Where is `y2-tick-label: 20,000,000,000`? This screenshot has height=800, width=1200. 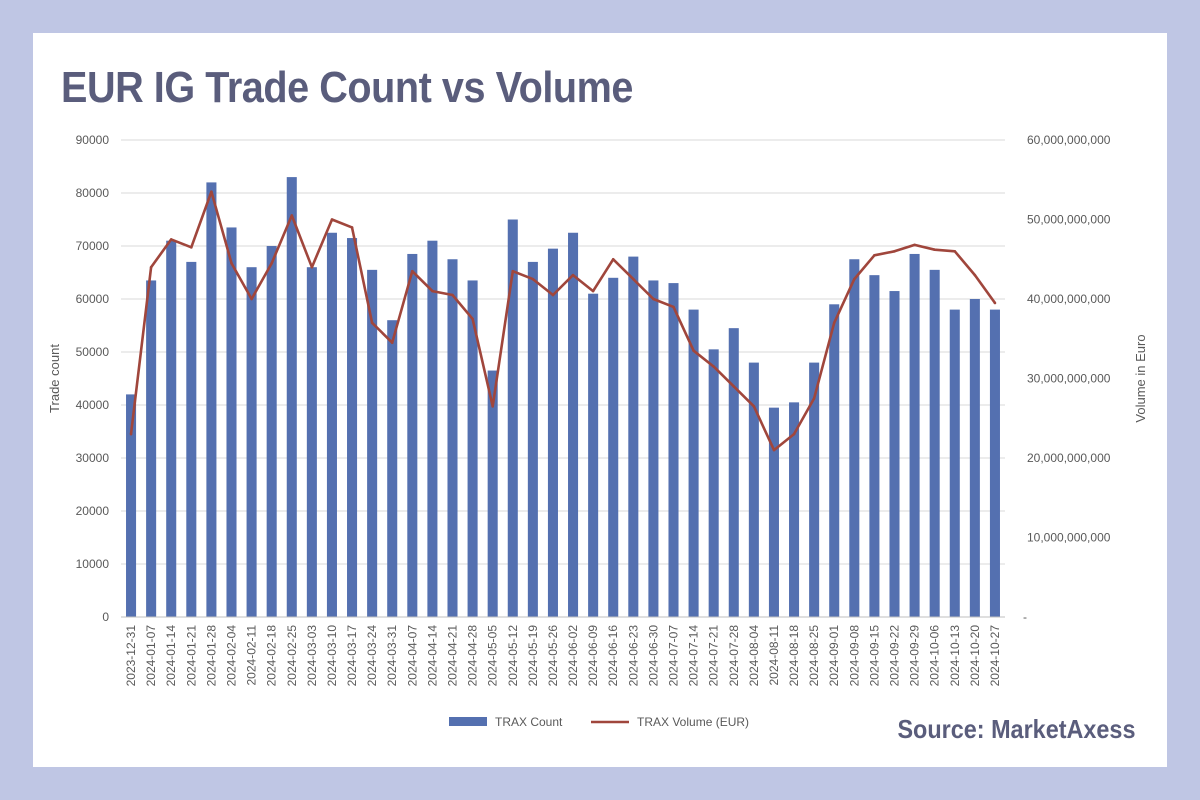
y2-tick-label: 20,000,000,000 is located at coordinates (1069, 458).